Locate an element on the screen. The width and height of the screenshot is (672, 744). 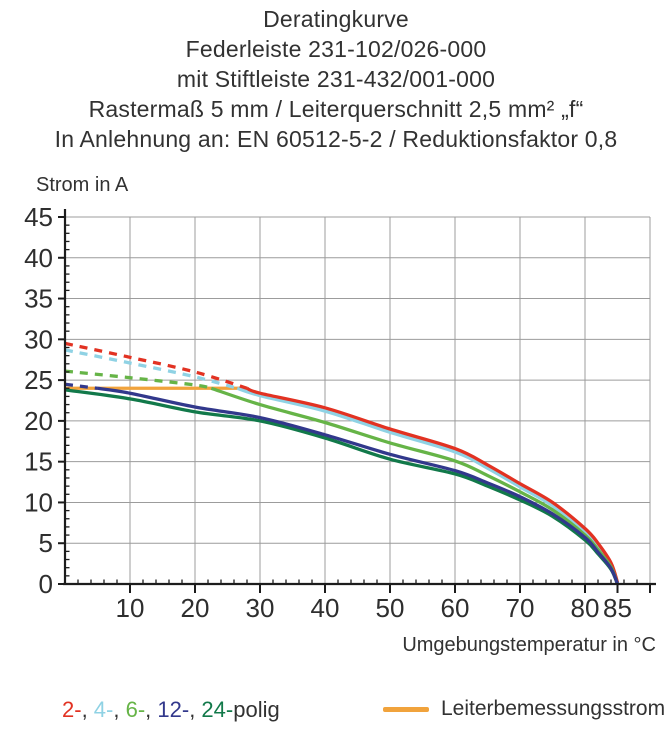
x-tick-label-50: 50 is located at coordinates (390, 608).